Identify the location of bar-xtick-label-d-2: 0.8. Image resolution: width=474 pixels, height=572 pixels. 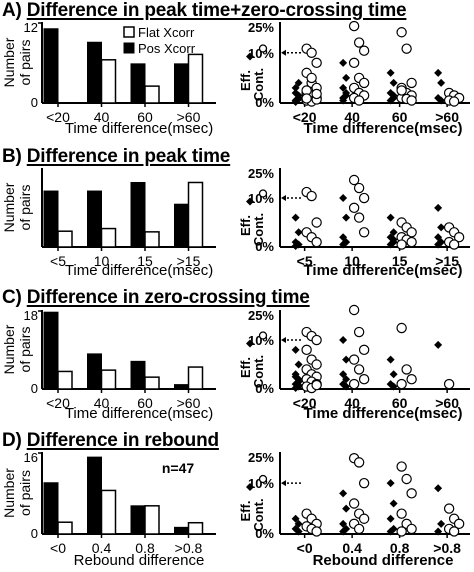
(145, 548).